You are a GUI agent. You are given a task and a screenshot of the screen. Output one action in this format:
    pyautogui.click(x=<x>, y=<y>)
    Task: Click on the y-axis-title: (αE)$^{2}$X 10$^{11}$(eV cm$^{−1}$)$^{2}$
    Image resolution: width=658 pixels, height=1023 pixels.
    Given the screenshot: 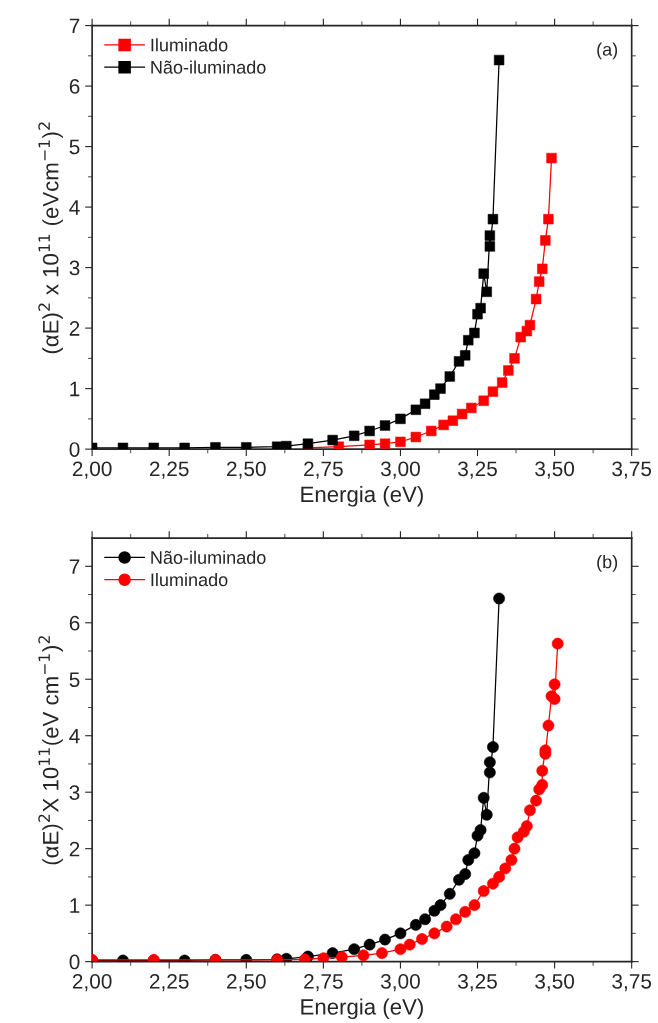 What is the action you would take?
    pyautogui.click(x=50, y=750)
    